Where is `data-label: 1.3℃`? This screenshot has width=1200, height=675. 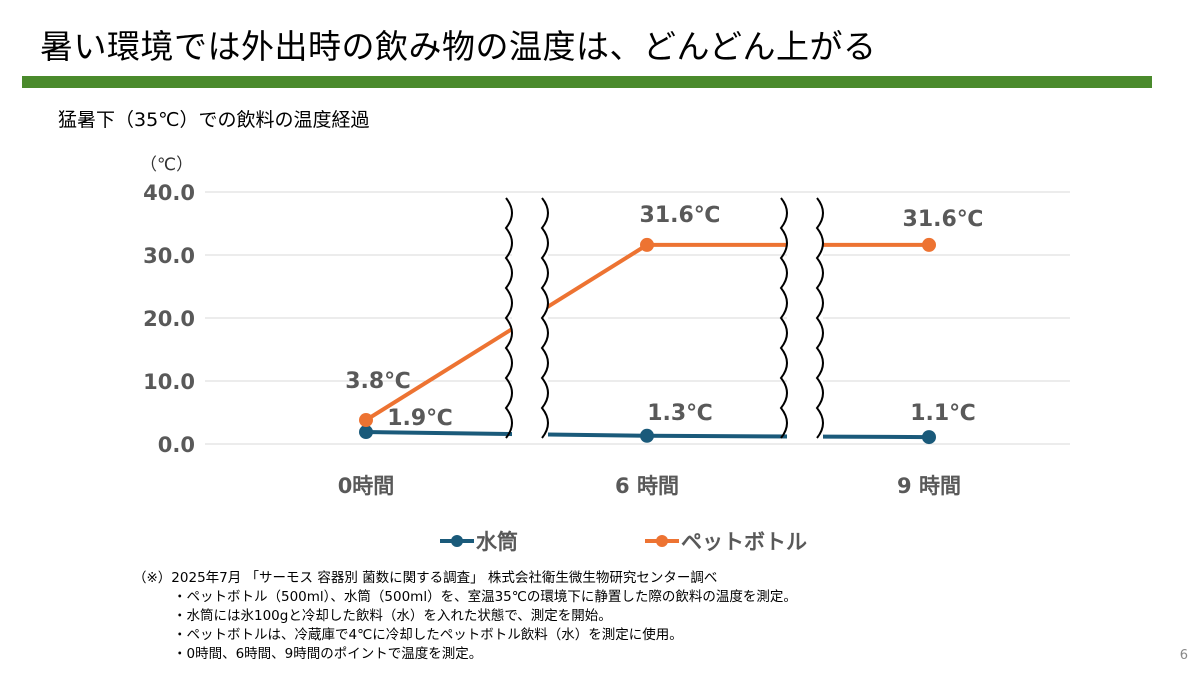
data-label: 1.3℃ is located at coordinates (680, 413).